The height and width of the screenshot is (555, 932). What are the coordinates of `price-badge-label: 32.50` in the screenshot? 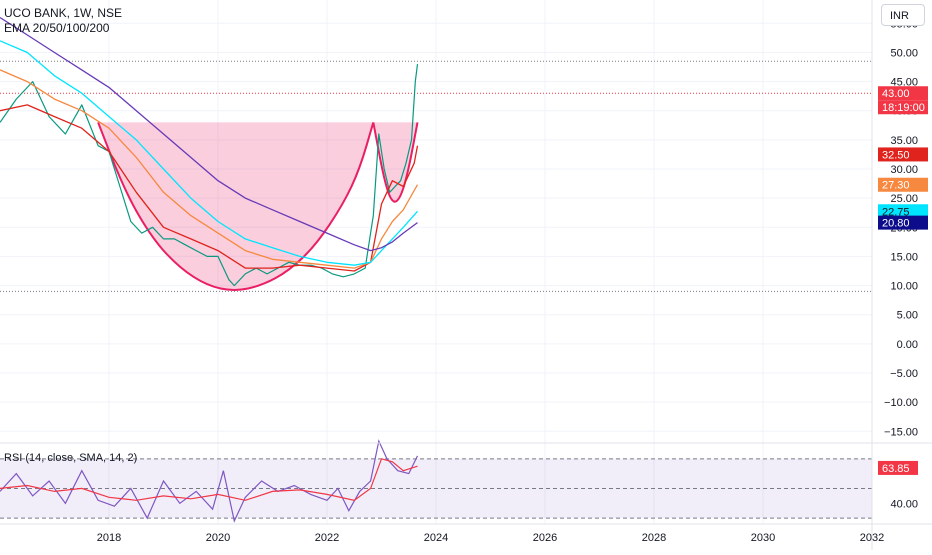 It's located at (896, 155).